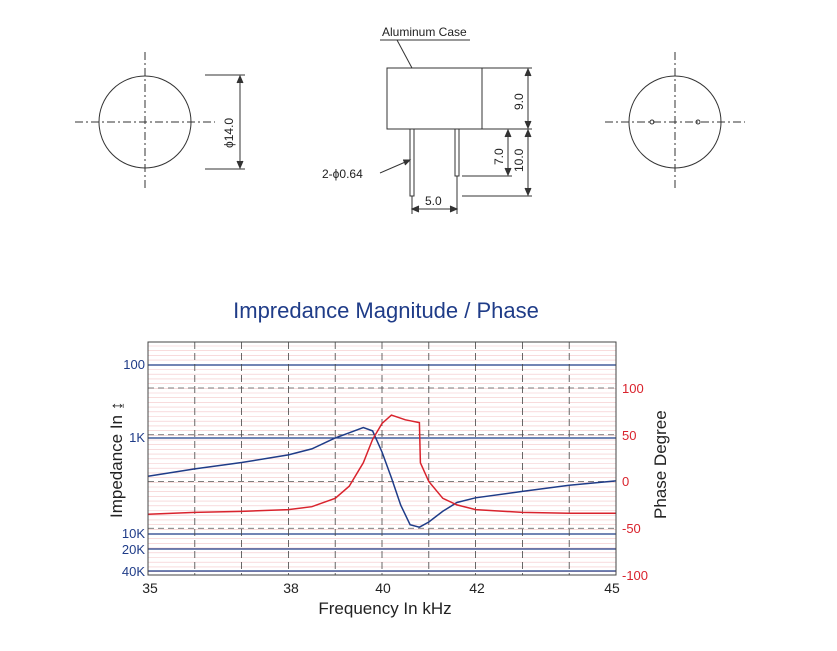 The height and width of the screenshot is (651, 837). I want to click on x-axis-ticks: 35 38 40 42 45, so click(381, 588).